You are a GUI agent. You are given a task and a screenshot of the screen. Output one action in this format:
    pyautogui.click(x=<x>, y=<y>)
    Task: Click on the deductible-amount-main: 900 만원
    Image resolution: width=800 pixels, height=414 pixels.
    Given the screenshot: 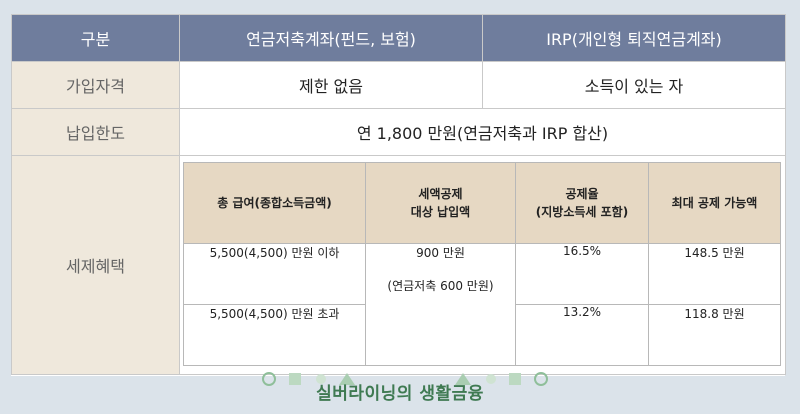 What is the action you would take?
    pyautogui.click(x=440, y=253)
    